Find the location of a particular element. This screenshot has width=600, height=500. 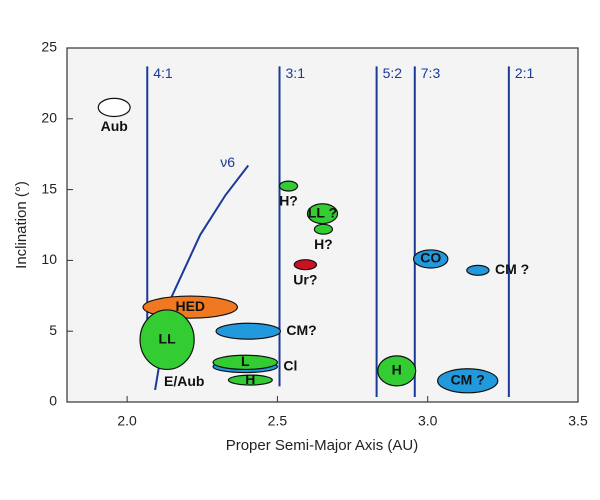

y-tick-label: 25 is located at coordinates (49, 47).